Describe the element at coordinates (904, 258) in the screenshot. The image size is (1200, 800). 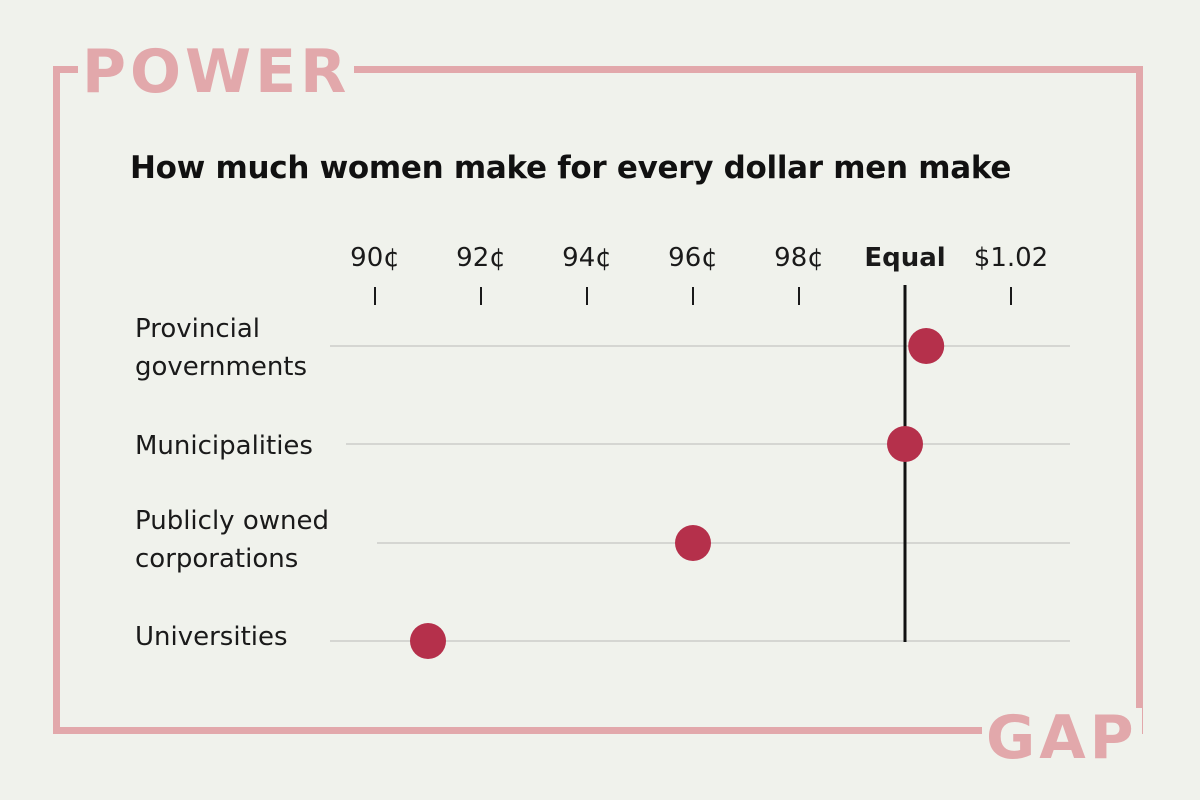
I see `tick-label: Equal` at that location.